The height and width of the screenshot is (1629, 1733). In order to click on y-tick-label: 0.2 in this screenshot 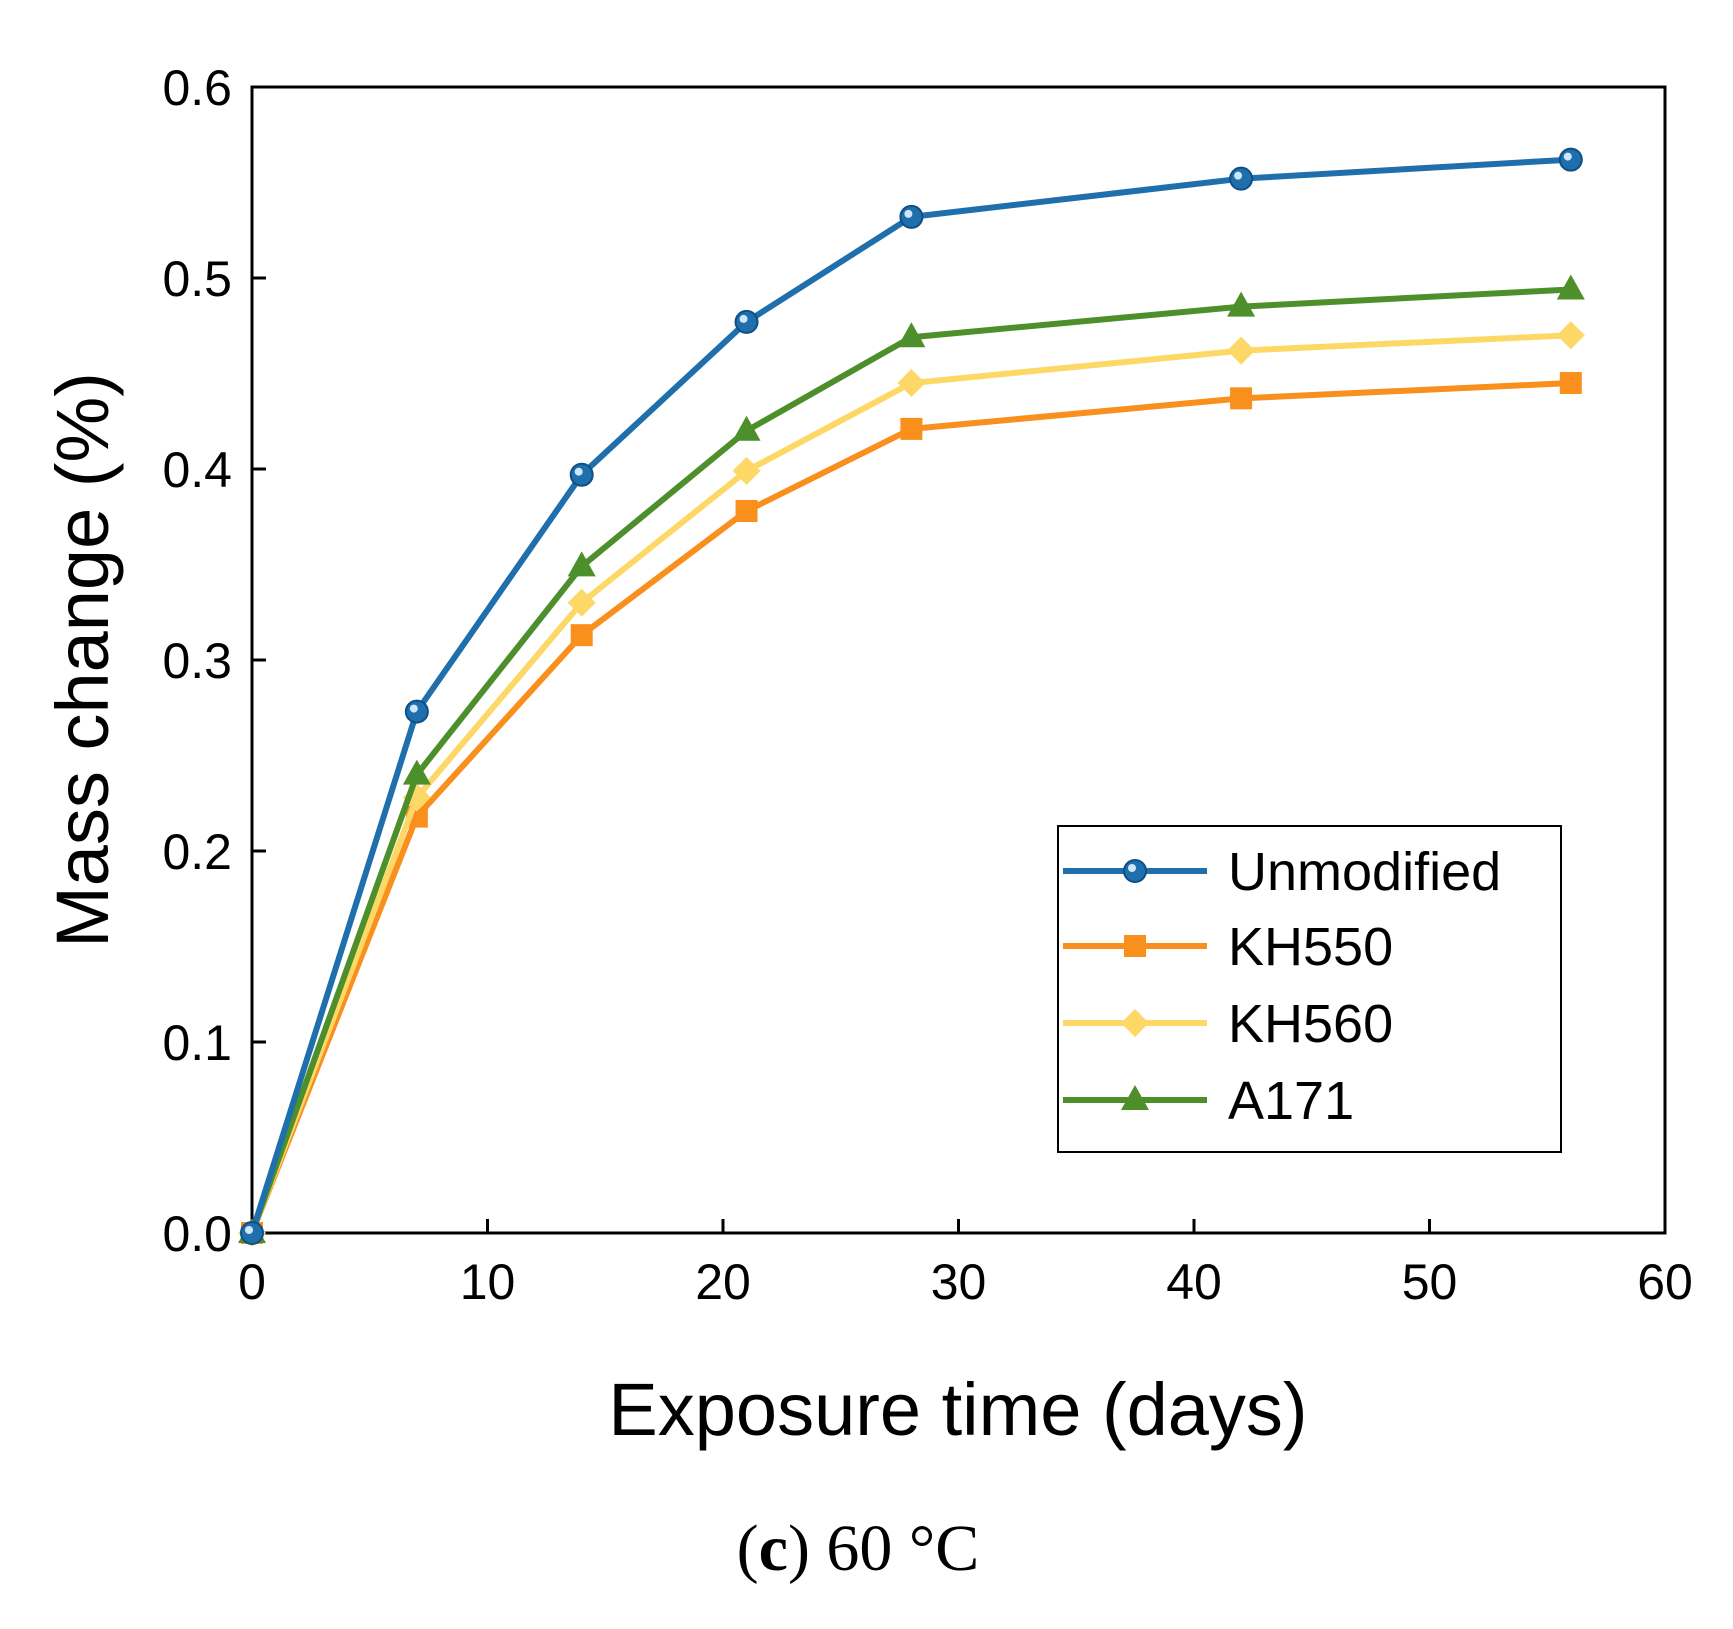, I will do `click(197, 852)`.